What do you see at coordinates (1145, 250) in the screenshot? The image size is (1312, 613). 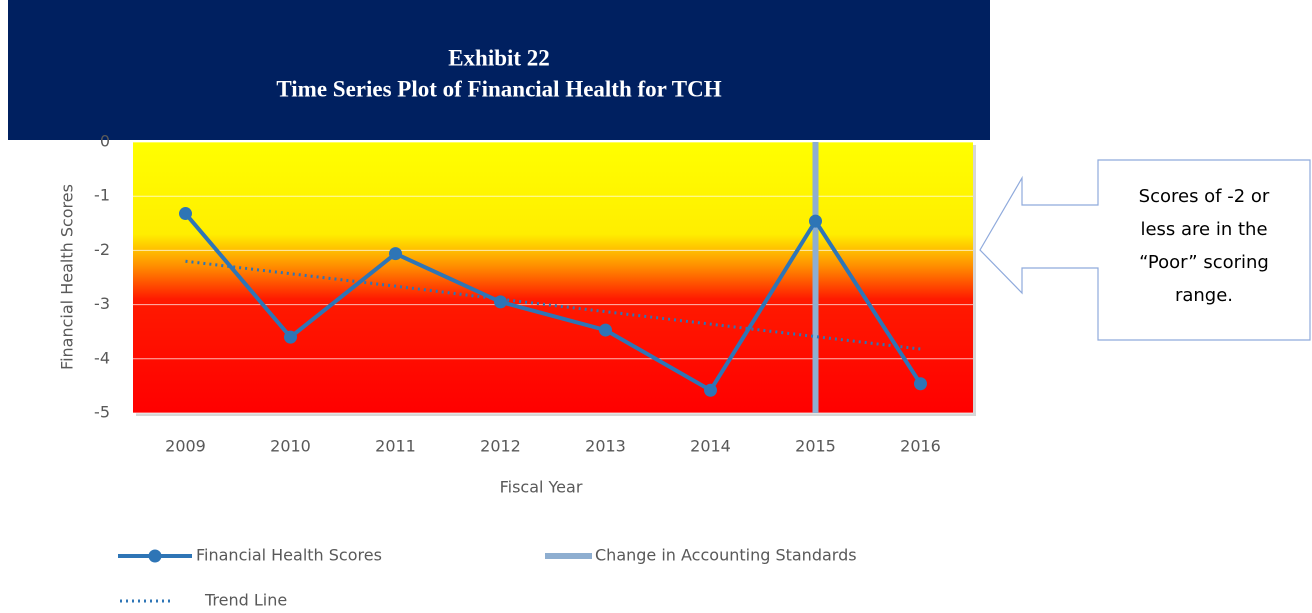 I see `callout-arrow` at bounding box center [1145, 250].